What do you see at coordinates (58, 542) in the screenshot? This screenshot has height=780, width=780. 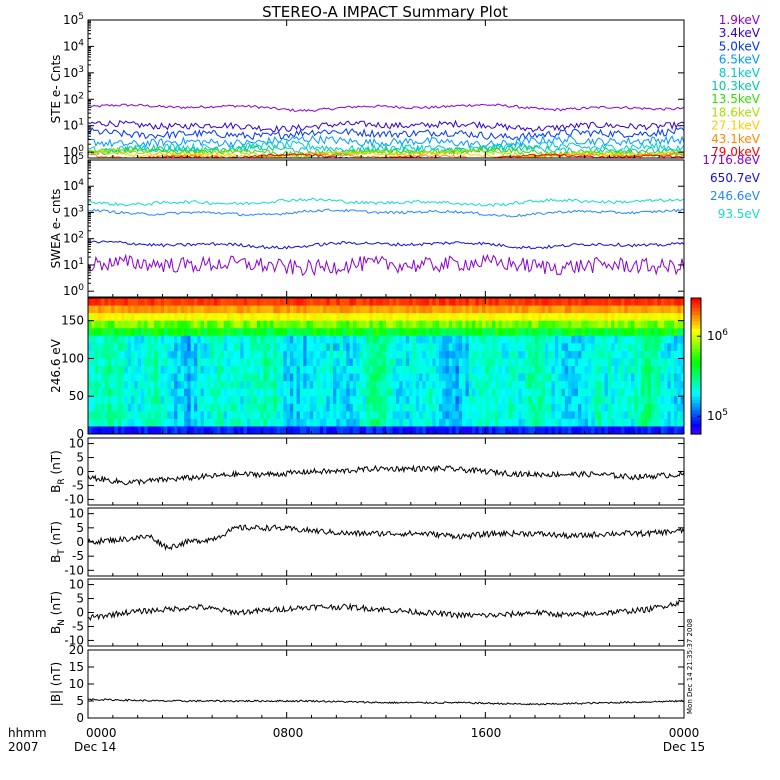 I see `bt-ylabel: BT (nT)` at bounding box center [58, 542].